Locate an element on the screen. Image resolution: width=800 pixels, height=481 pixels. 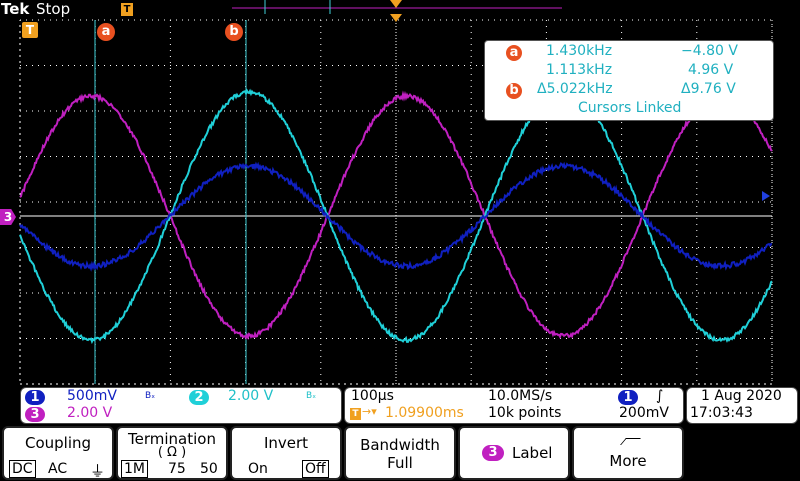
channel-2-bw-limit: Bₓ is located at coordinates (311, 396).